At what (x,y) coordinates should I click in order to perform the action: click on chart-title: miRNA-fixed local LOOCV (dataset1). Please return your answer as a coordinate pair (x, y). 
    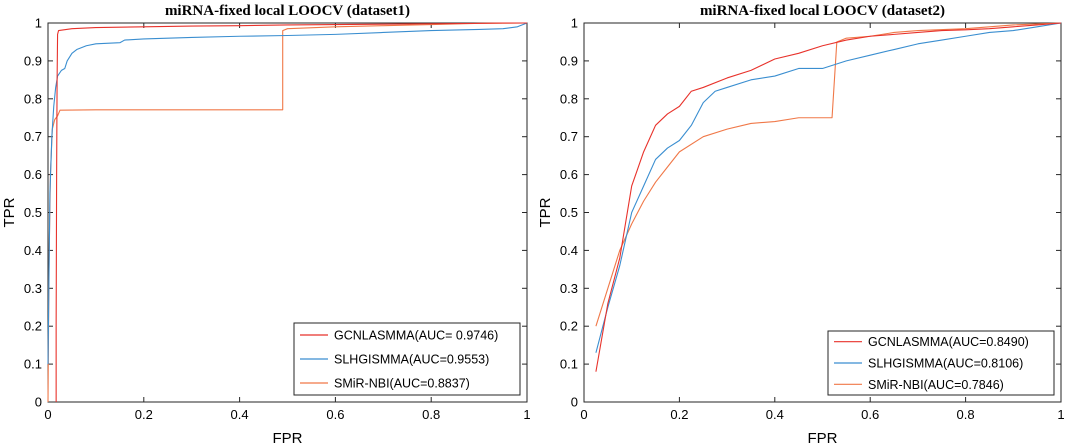
    Looking at the image, I should click on (287, 11).